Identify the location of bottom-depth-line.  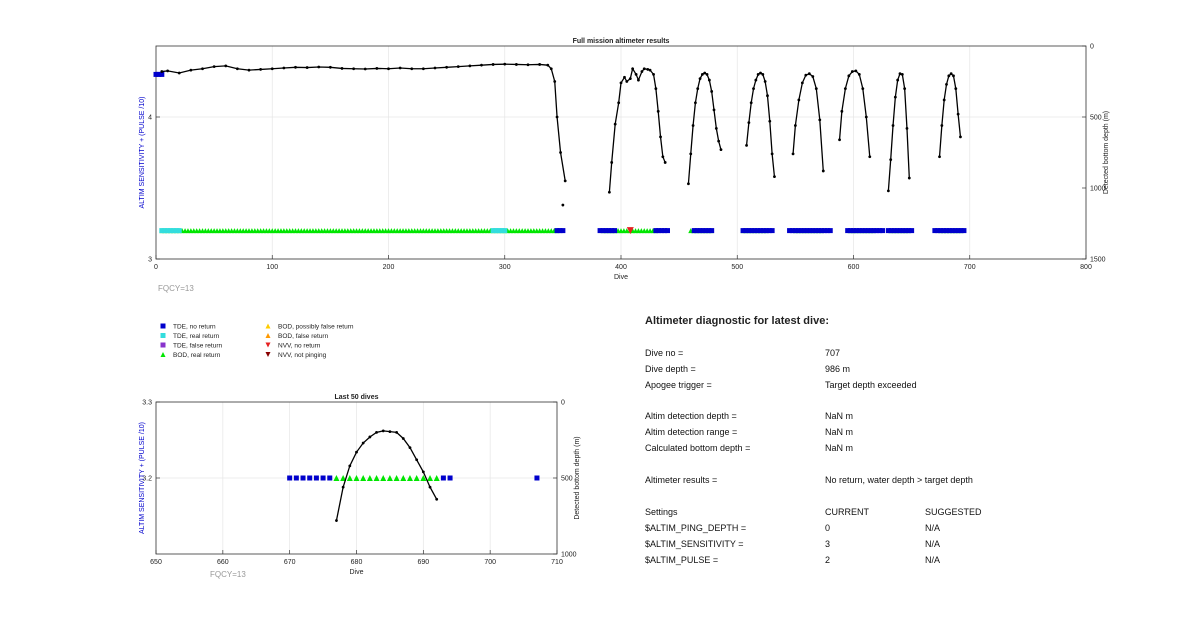
(898, 131).